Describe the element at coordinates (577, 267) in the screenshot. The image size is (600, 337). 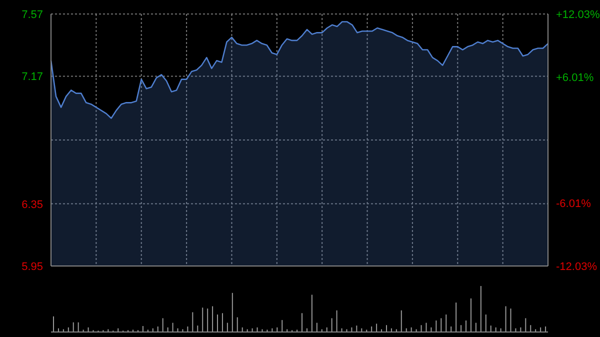
I see `y2-tick-label: -12.03%` at that location.